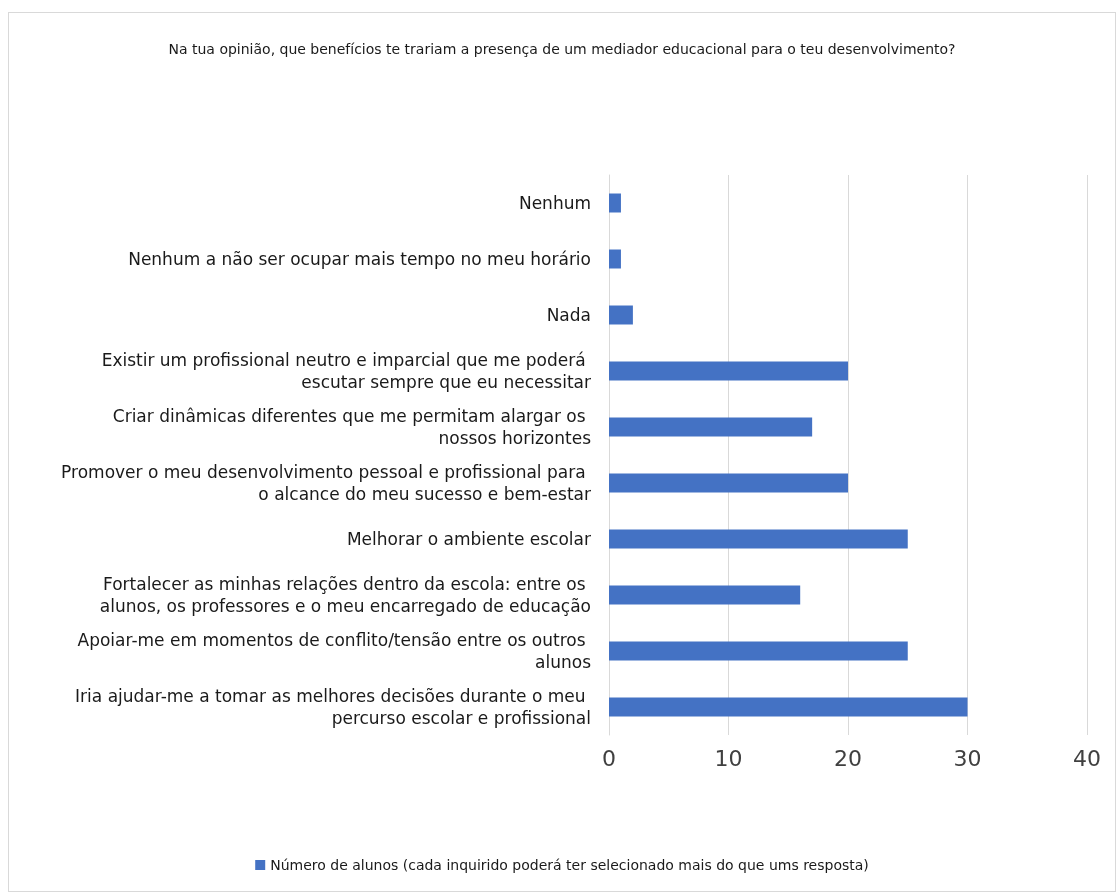 Image resolution: width=1117 pixels, height=893 pixels. What do you see at coordinates (352, 427) in the screenshot?
I see `y-tick-label: Criar dinâmicas diferentes que me permitam alargar os nossos horizontes` at bounding box center [352, 427].